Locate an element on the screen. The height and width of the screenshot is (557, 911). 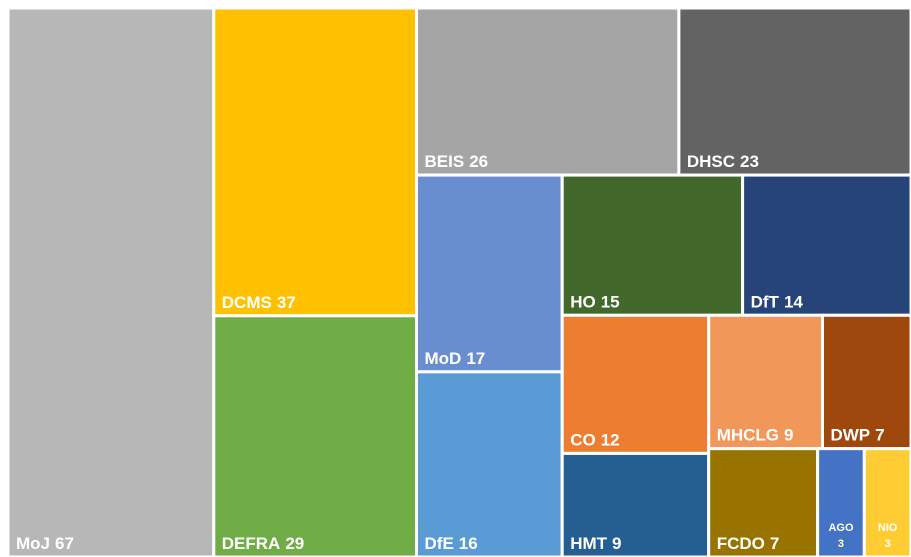
tile-label: DEFRA 29 is located at coordinates (263, 543).